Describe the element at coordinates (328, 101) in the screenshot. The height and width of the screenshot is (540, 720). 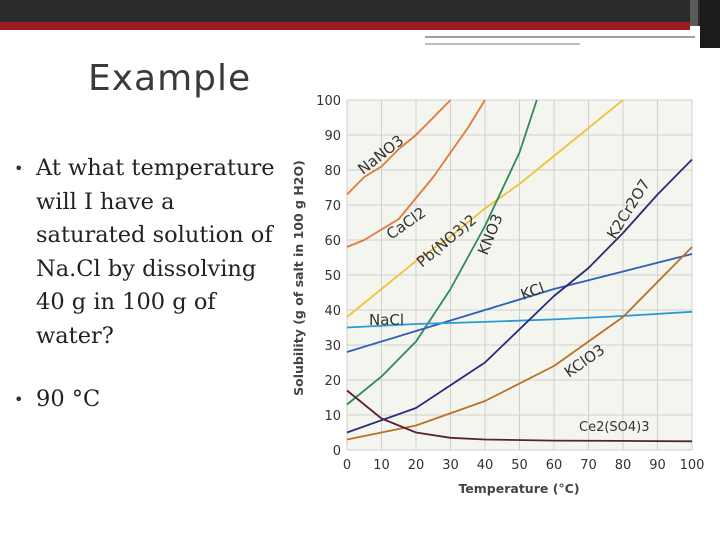
I see `y-tick-label: 100` at that location.